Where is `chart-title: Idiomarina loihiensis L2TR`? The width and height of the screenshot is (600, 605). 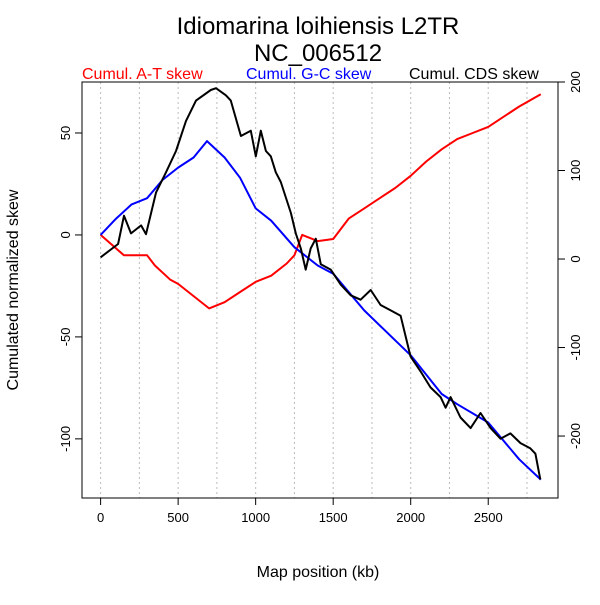 chart-title: Idiomarina loihiensis L2TR is located at coordinates (318, 26).